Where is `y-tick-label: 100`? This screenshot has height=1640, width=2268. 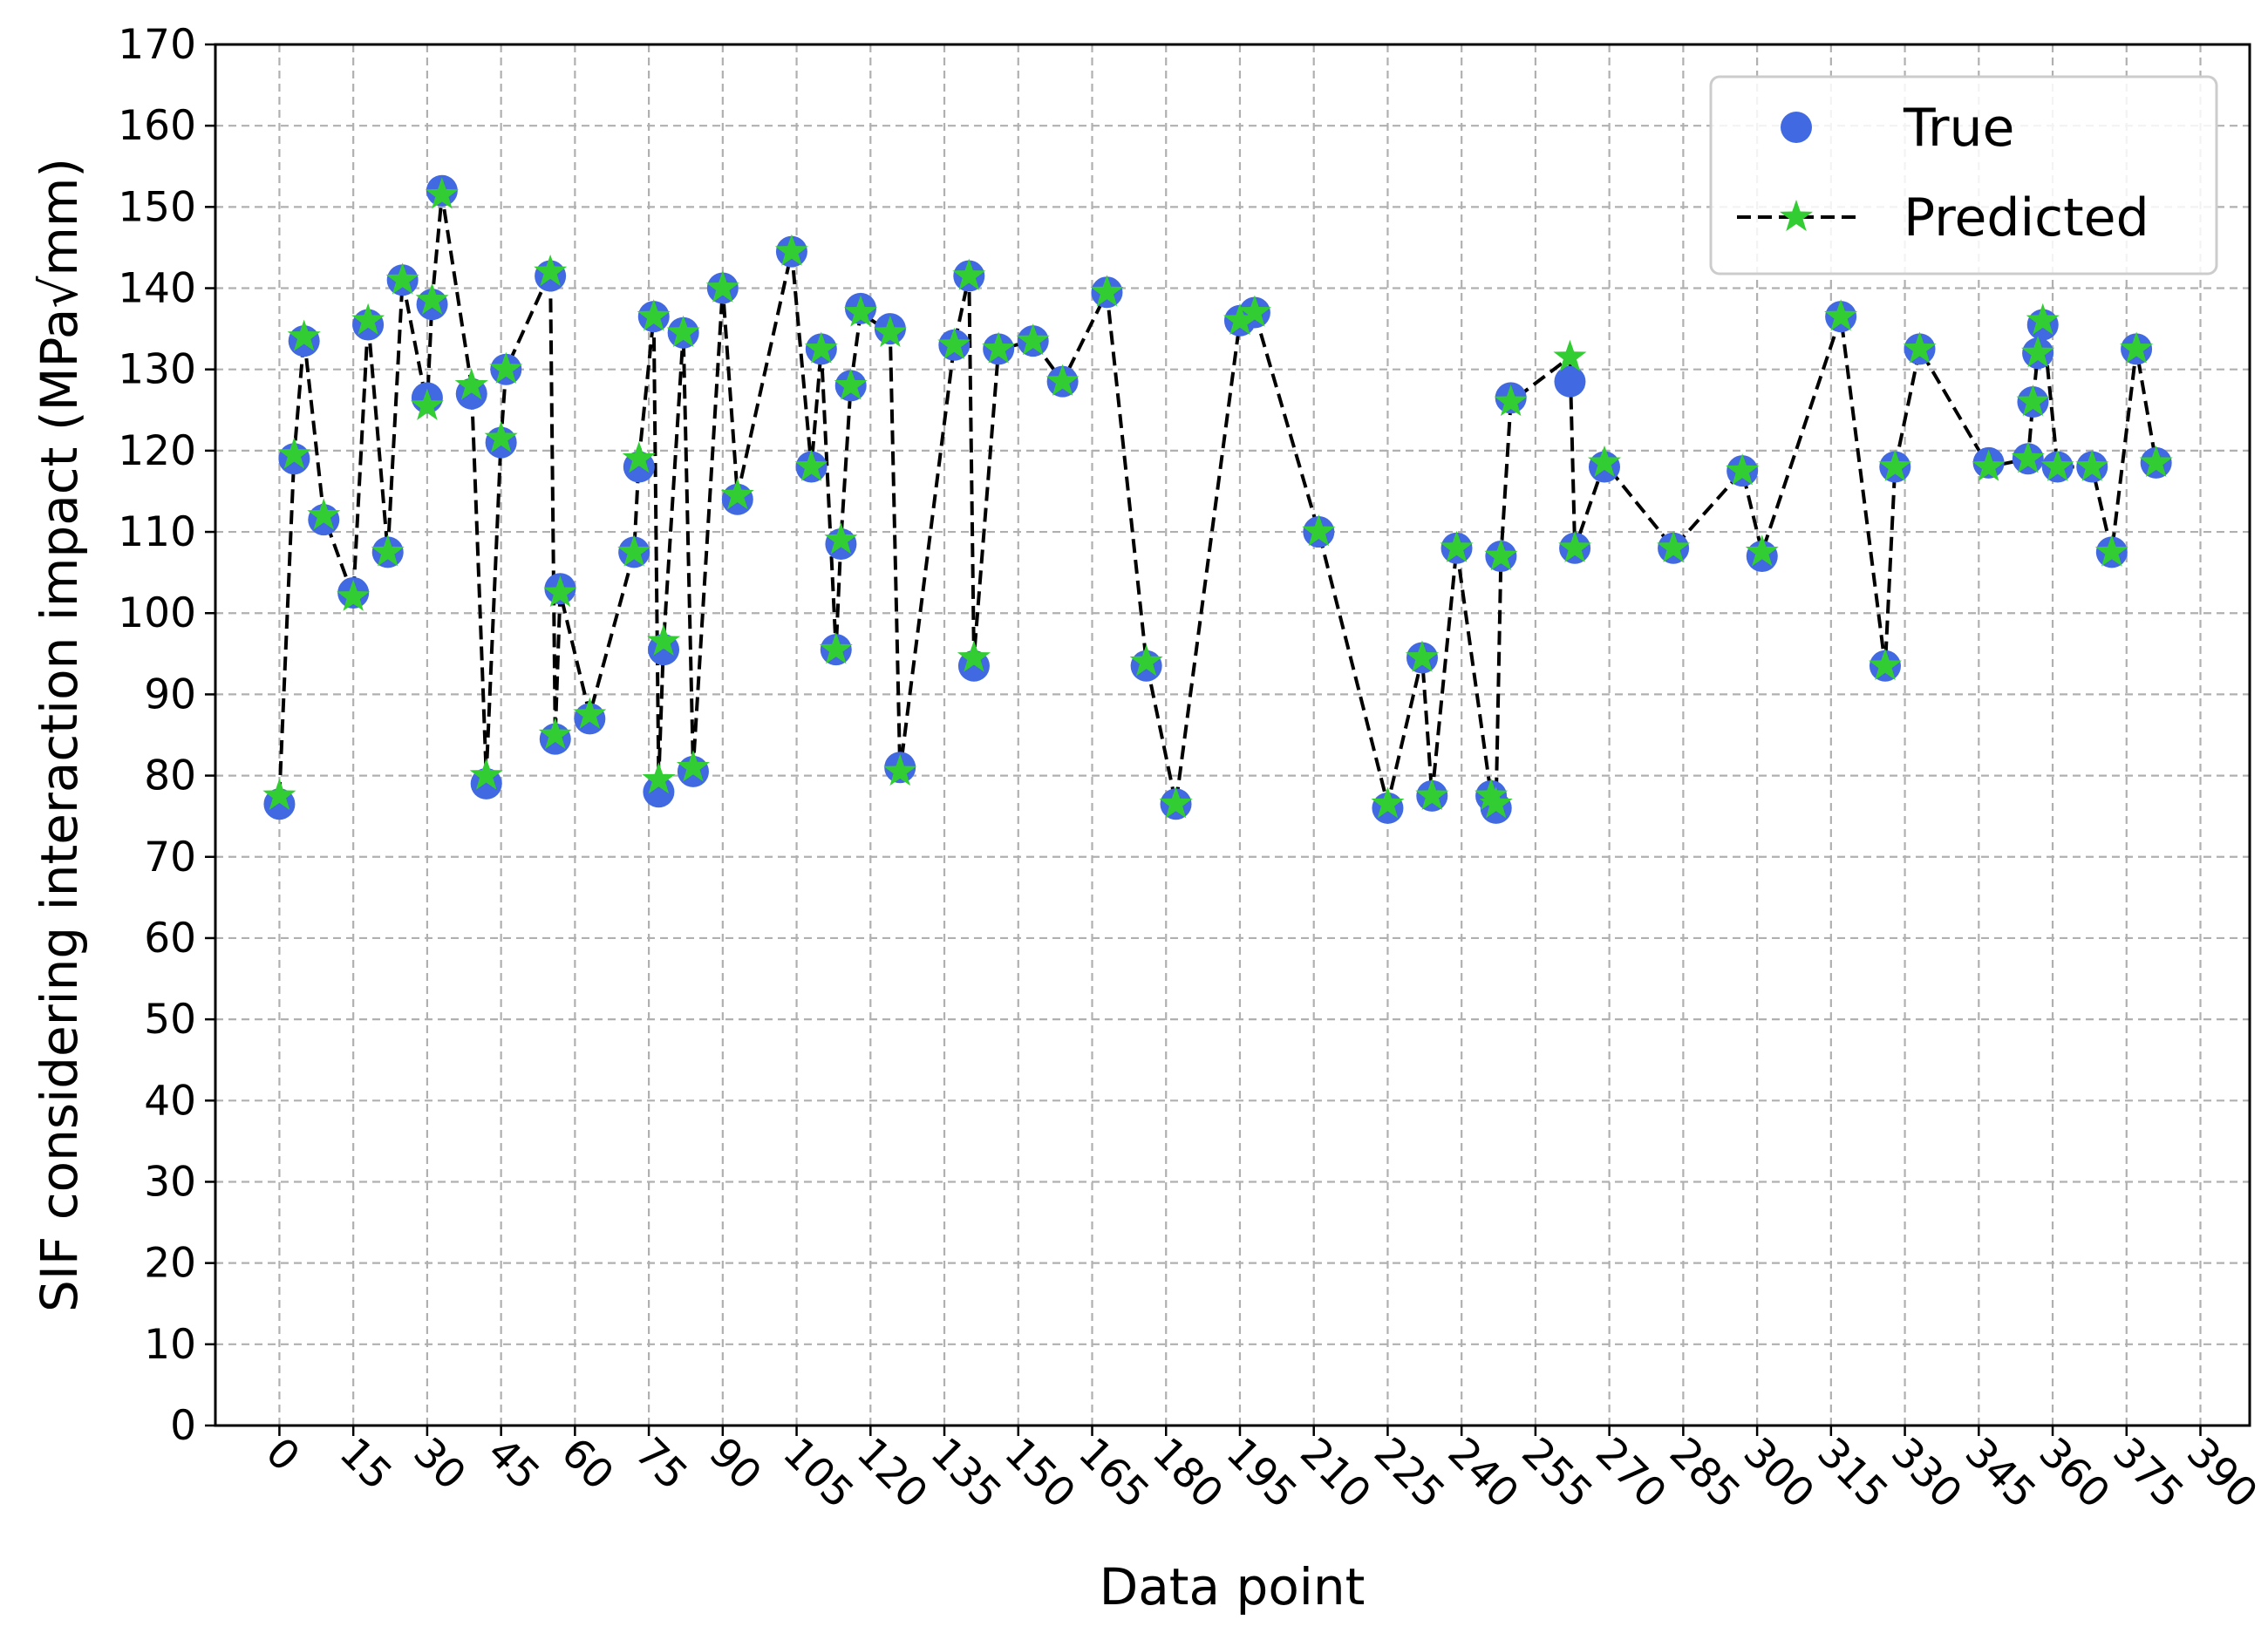
y-tick-label: 100 is located at coordinates (157, 613).